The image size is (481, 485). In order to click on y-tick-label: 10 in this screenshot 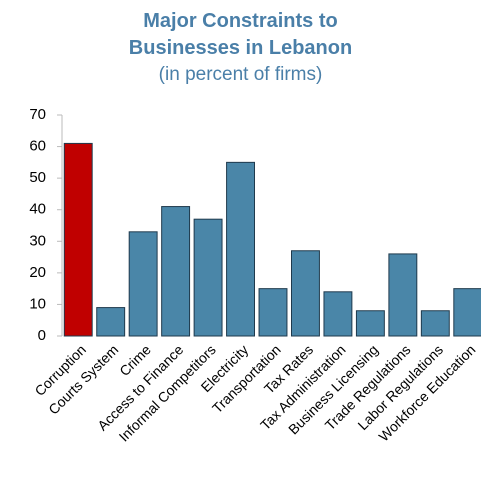, I will do `click(37, 303)`.